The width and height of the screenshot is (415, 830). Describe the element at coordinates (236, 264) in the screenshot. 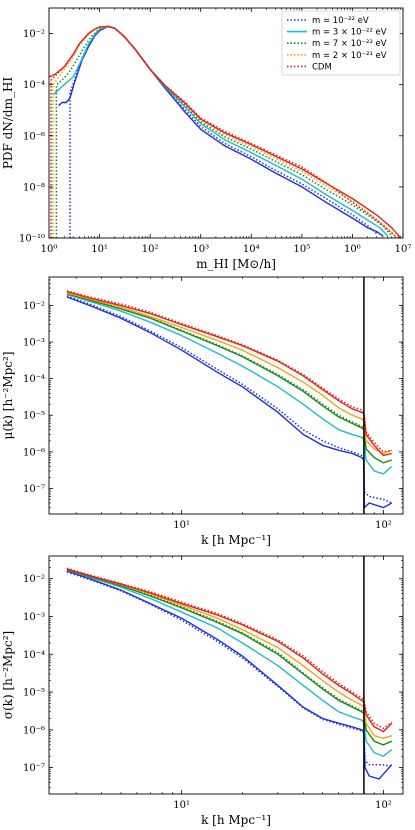

I see `x-axis-label: m_HI [M⊙/h]` at that location.